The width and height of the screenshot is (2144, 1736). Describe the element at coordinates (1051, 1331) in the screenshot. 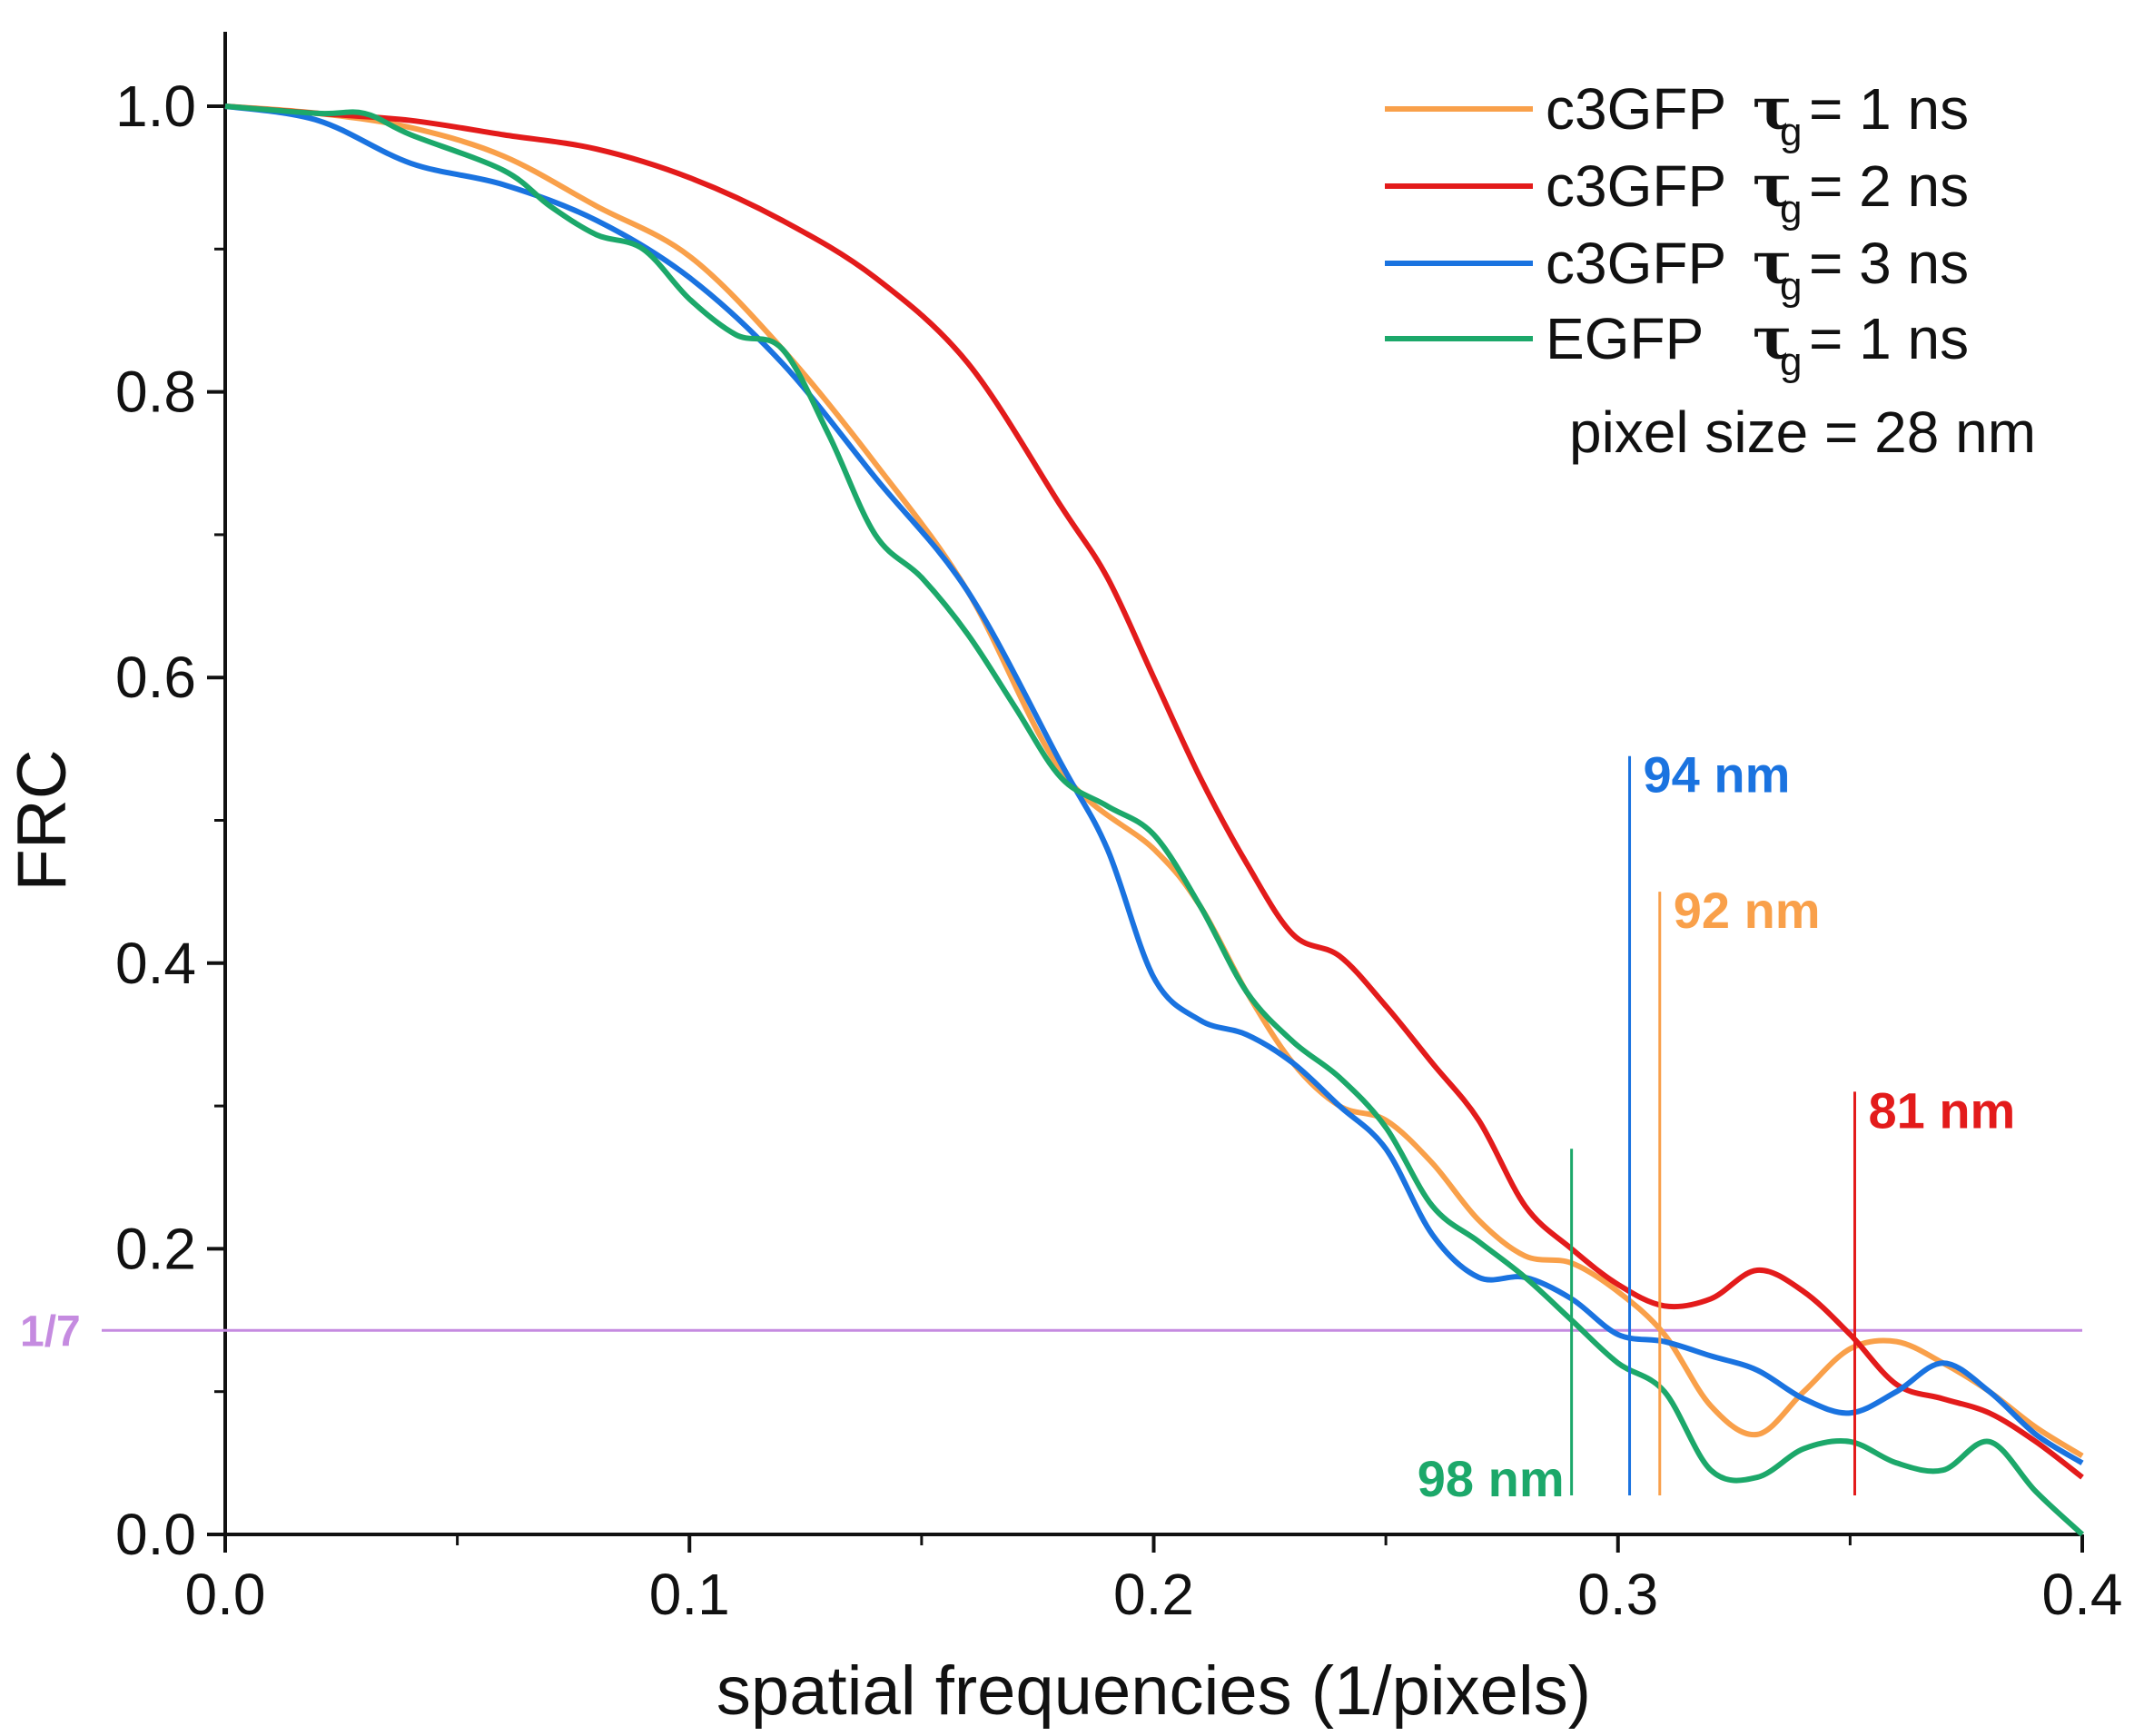

I see `threshold-layer: 1/7` at that location.